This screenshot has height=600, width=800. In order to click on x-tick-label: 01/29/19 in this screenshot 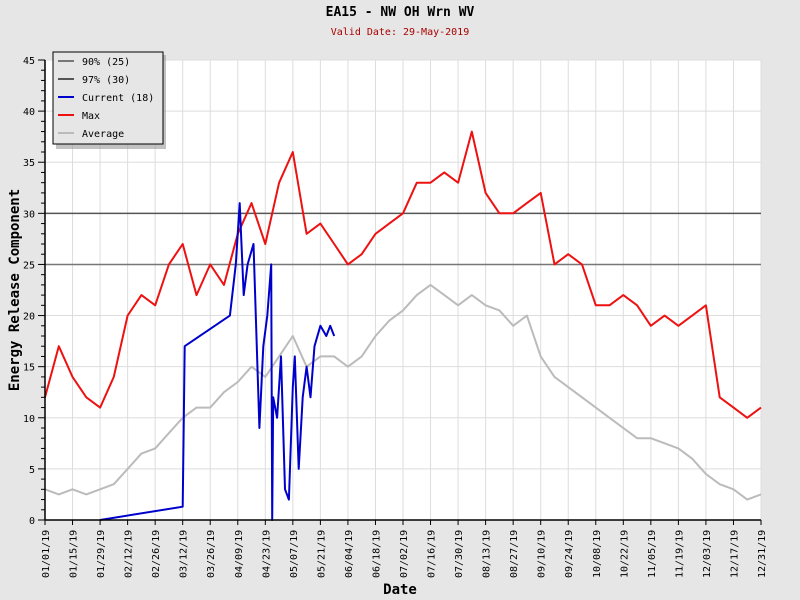, I will do `click(101, 554)`.